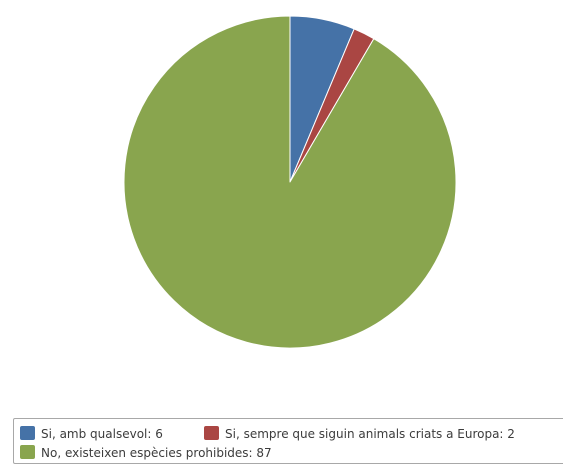 The image size is (563, 464). Describe the element at coordinates (156, 453) in the screenshot. I see `legend-label: No, existeixen espècies prohibides: 87` at that location.